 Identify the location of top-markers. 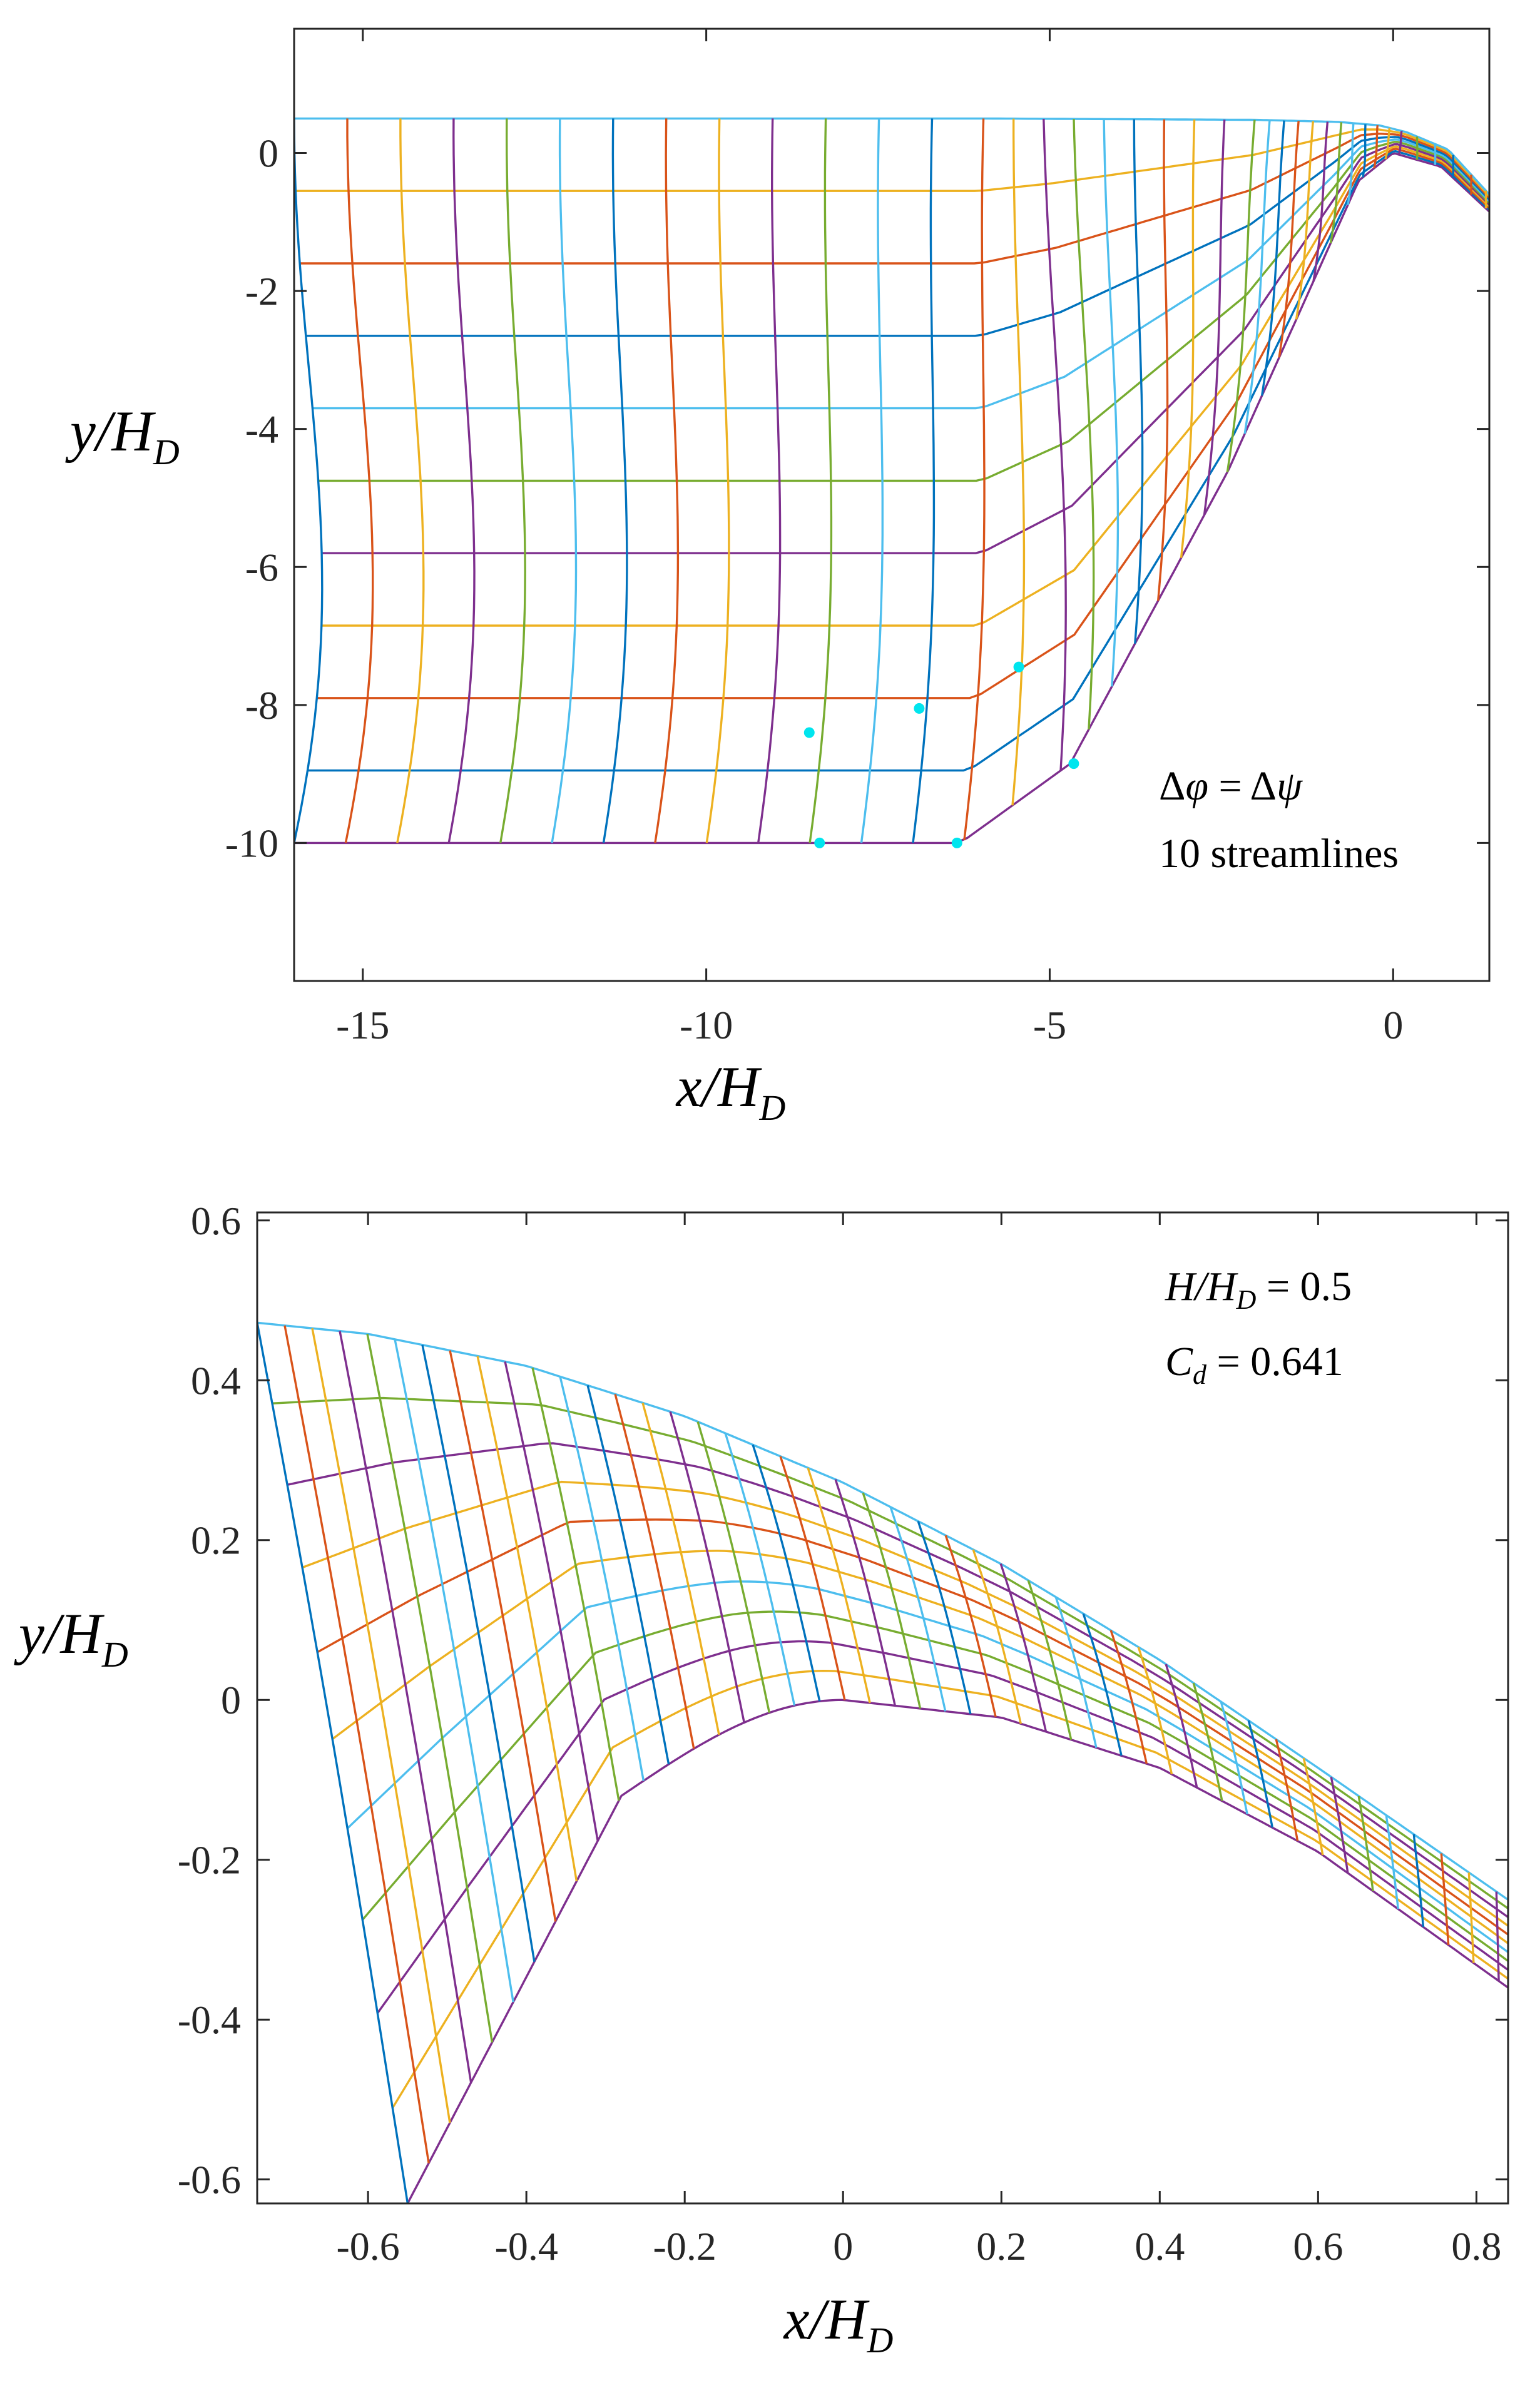
(941, 754).